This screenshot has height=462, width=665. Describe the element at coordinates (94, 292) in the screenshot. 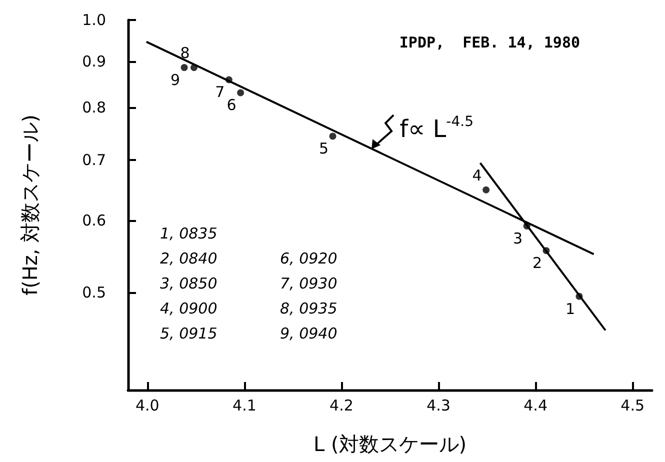

I see `y-tick-label: 0.5` at that location.